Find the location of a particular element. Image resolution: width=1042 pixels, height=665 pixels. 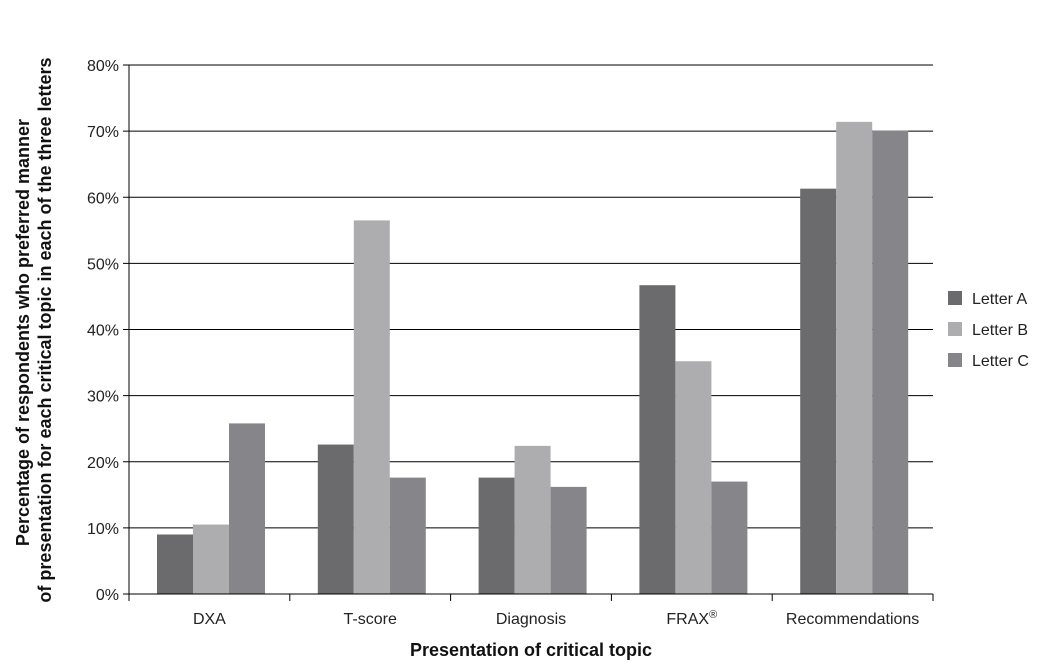

bar-letter-a-t-score is located at coordinates (335, 519).